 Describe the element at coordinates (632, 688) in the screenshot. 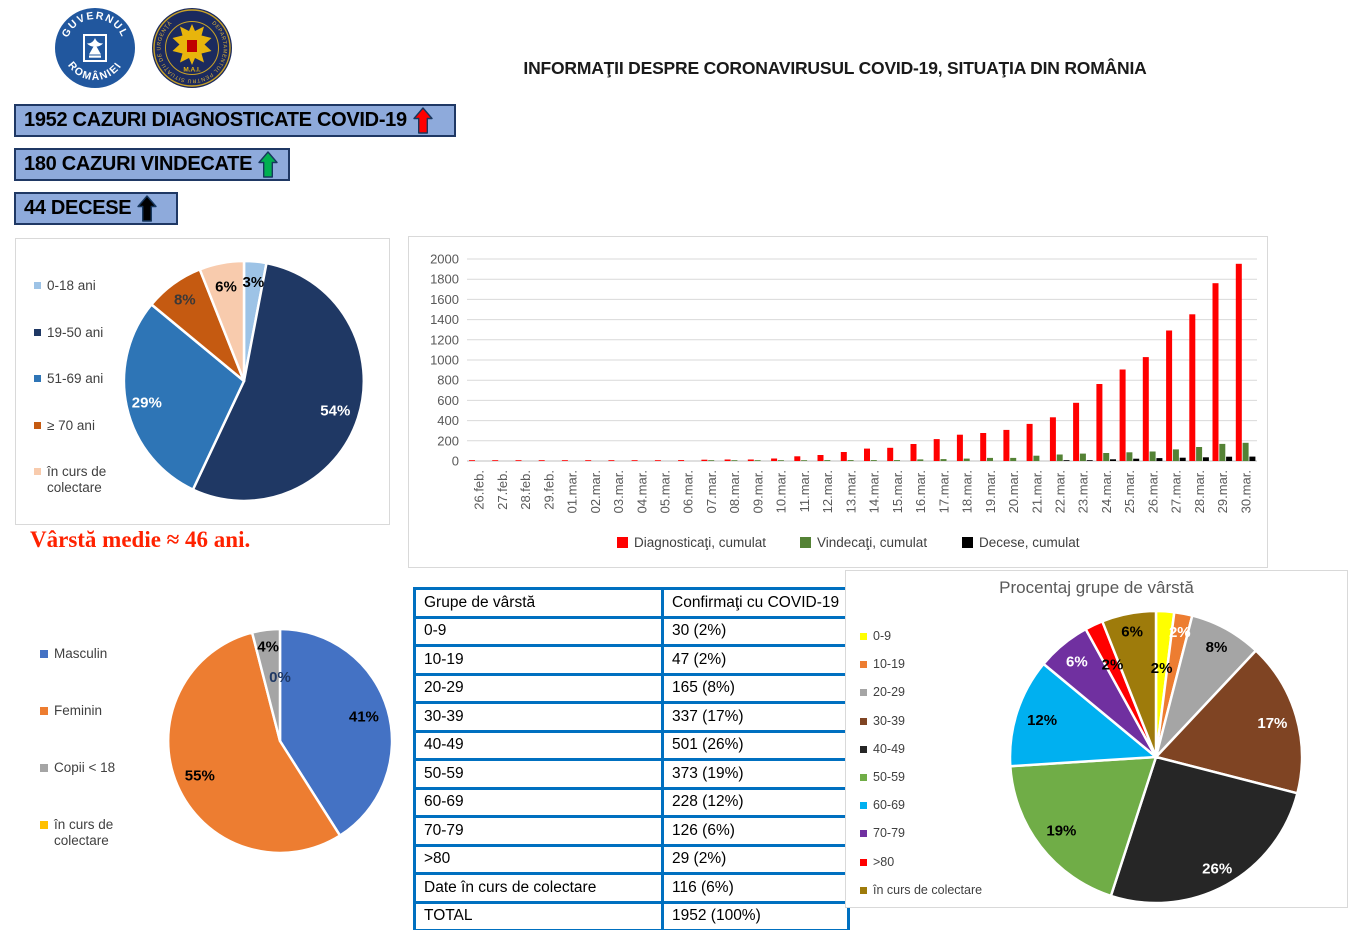

I see `table-row: 20-29 165 (8%)` at that location.